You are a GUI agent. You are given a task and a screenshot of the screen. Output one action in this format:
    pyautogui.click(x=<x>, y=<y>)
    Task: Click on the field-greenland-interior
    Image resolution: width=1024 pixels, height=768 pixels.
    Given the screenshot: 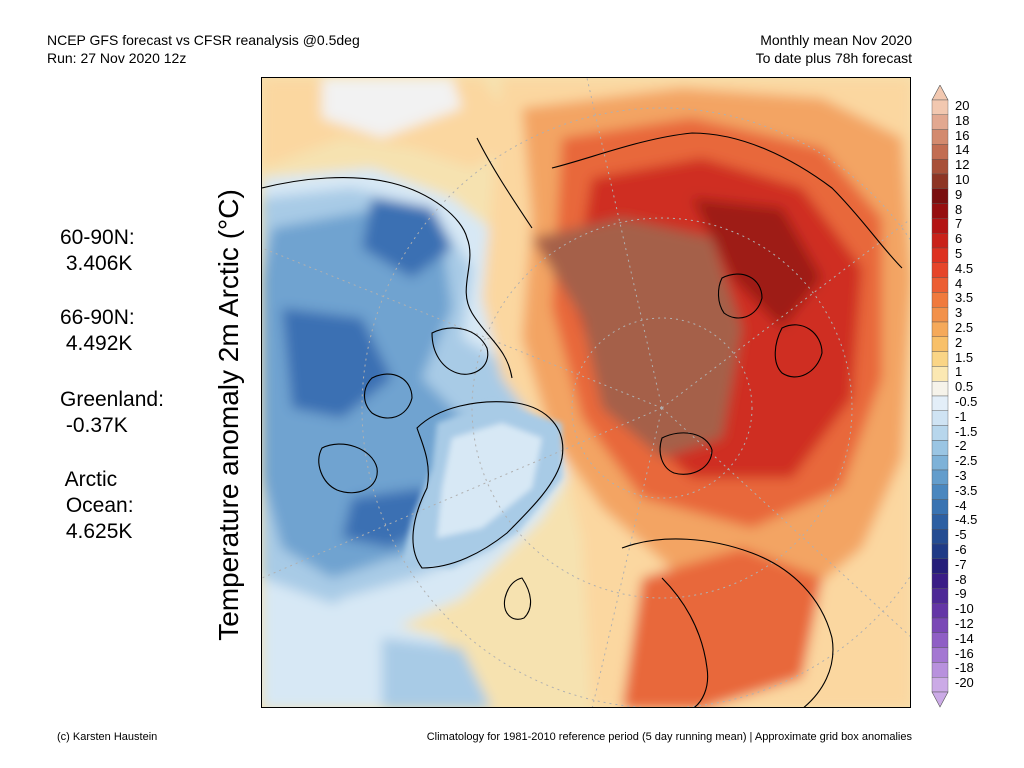 What is the action you would take?
    pyautogui.click(x=489, y=480)
    